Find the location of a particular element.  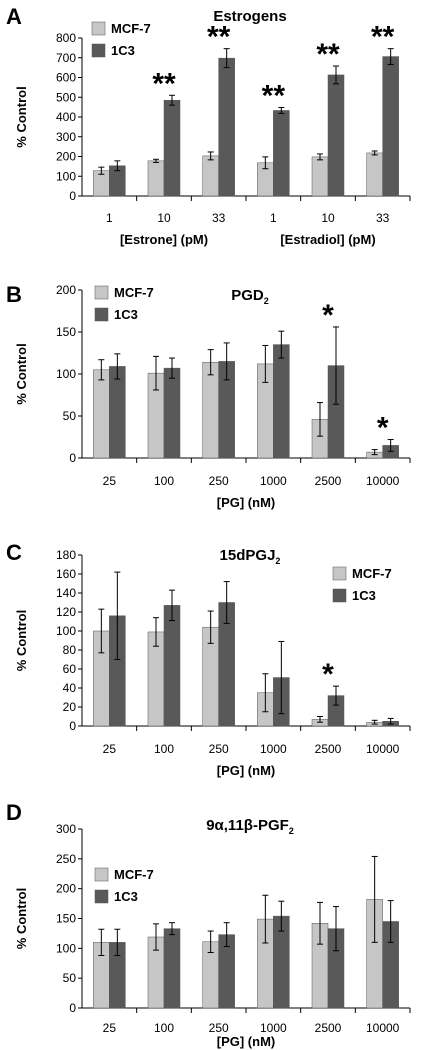

chart-title: PGD2 is located at coordinates (250, 296).